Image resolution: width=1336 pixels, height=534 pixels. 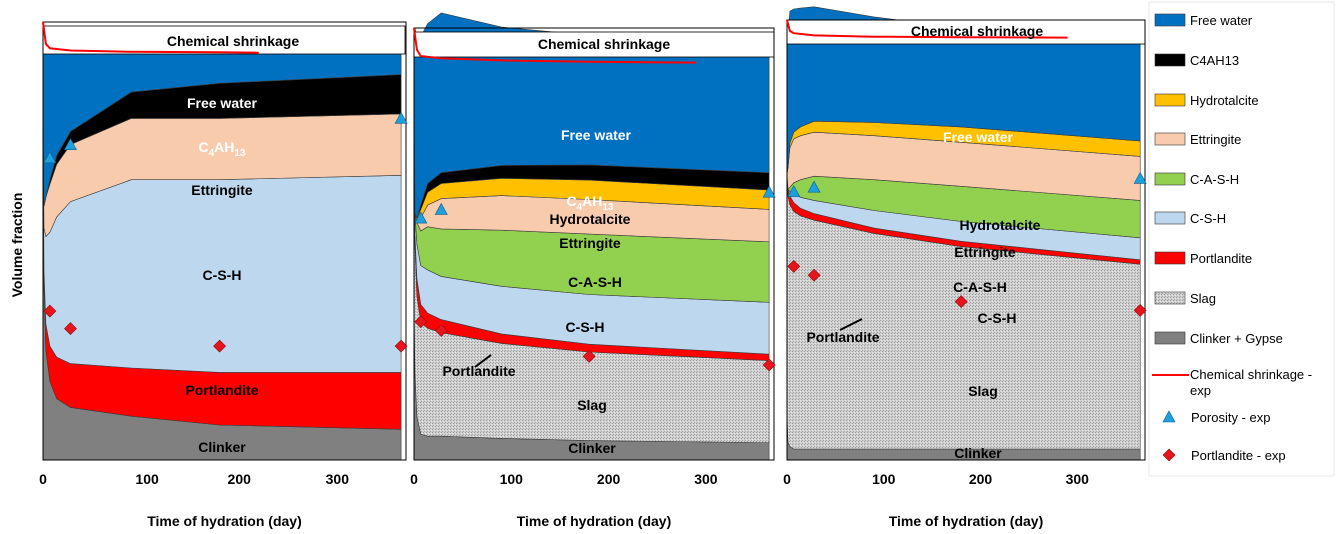 I want to click on legend-item: Portlandite - exp, so click(x=1224, y=455).